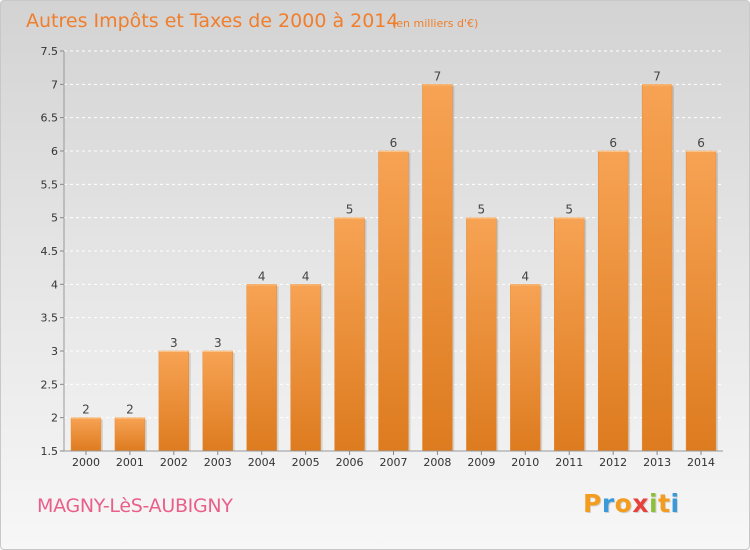  What do you see at coordinates (349, 334) in the screenshot?
I see `bar-2006` at bounding box center [349, 334].